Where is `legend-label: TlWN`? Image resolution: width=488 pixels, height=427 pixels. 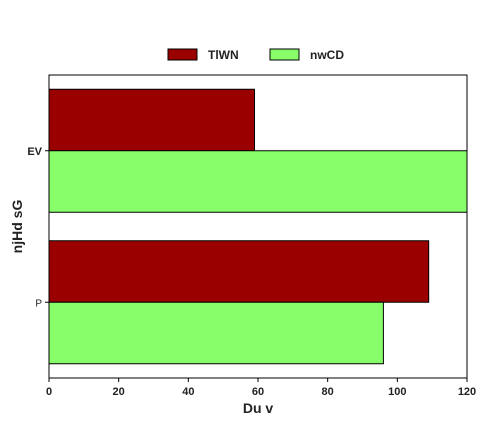
legend-label: TlWN is located at coordinates (223, 55).